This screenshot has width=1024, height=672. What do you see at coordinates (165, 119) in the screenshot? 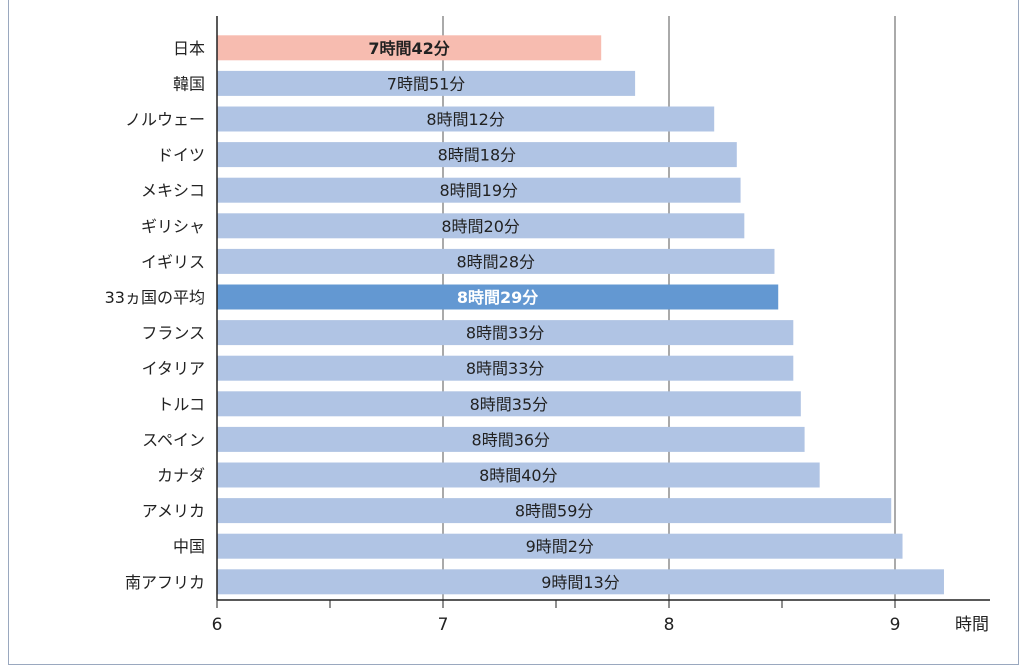
I see `category-label: ノルウェー` at bounding box center [165, 119].